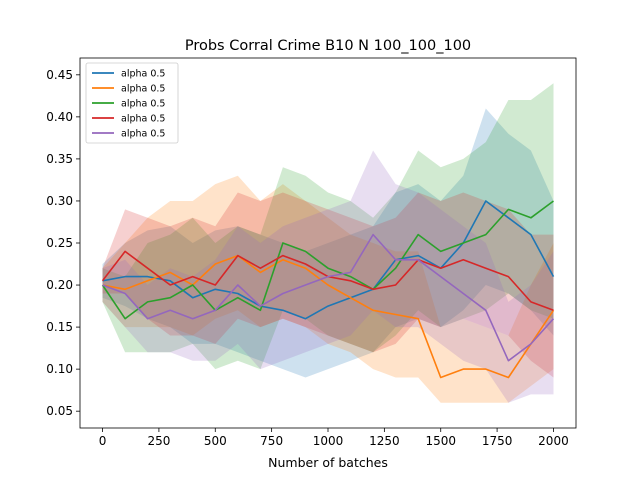  Describe the element at coordinates (215, 441) in the screenshot. I see `x-tick-label: 500` at that location.